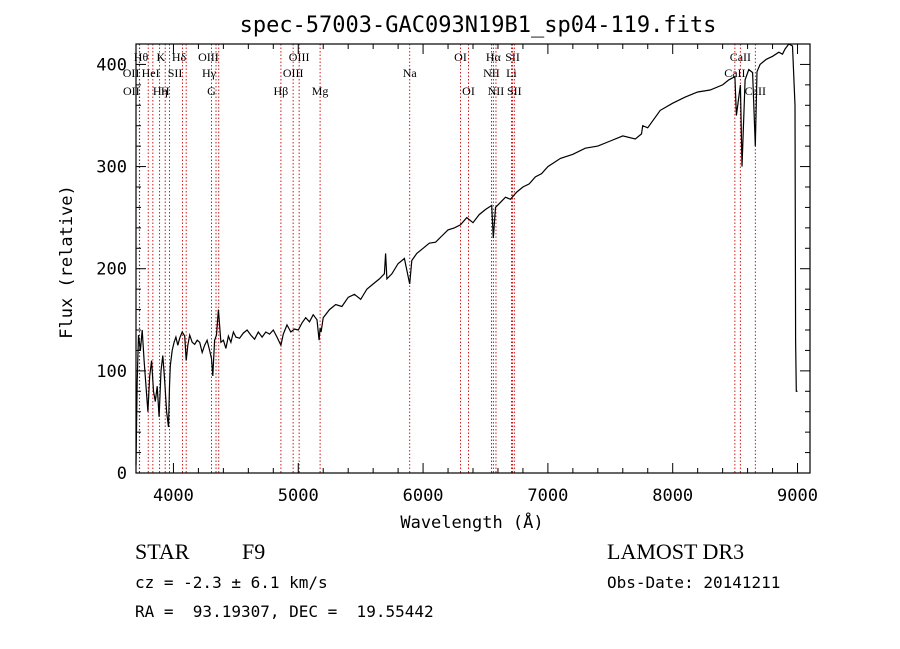  What do you see at coordinates (797, 496) in the screenshot?
I see `x-tick-label: 9000` at bounding box center [797, 496].